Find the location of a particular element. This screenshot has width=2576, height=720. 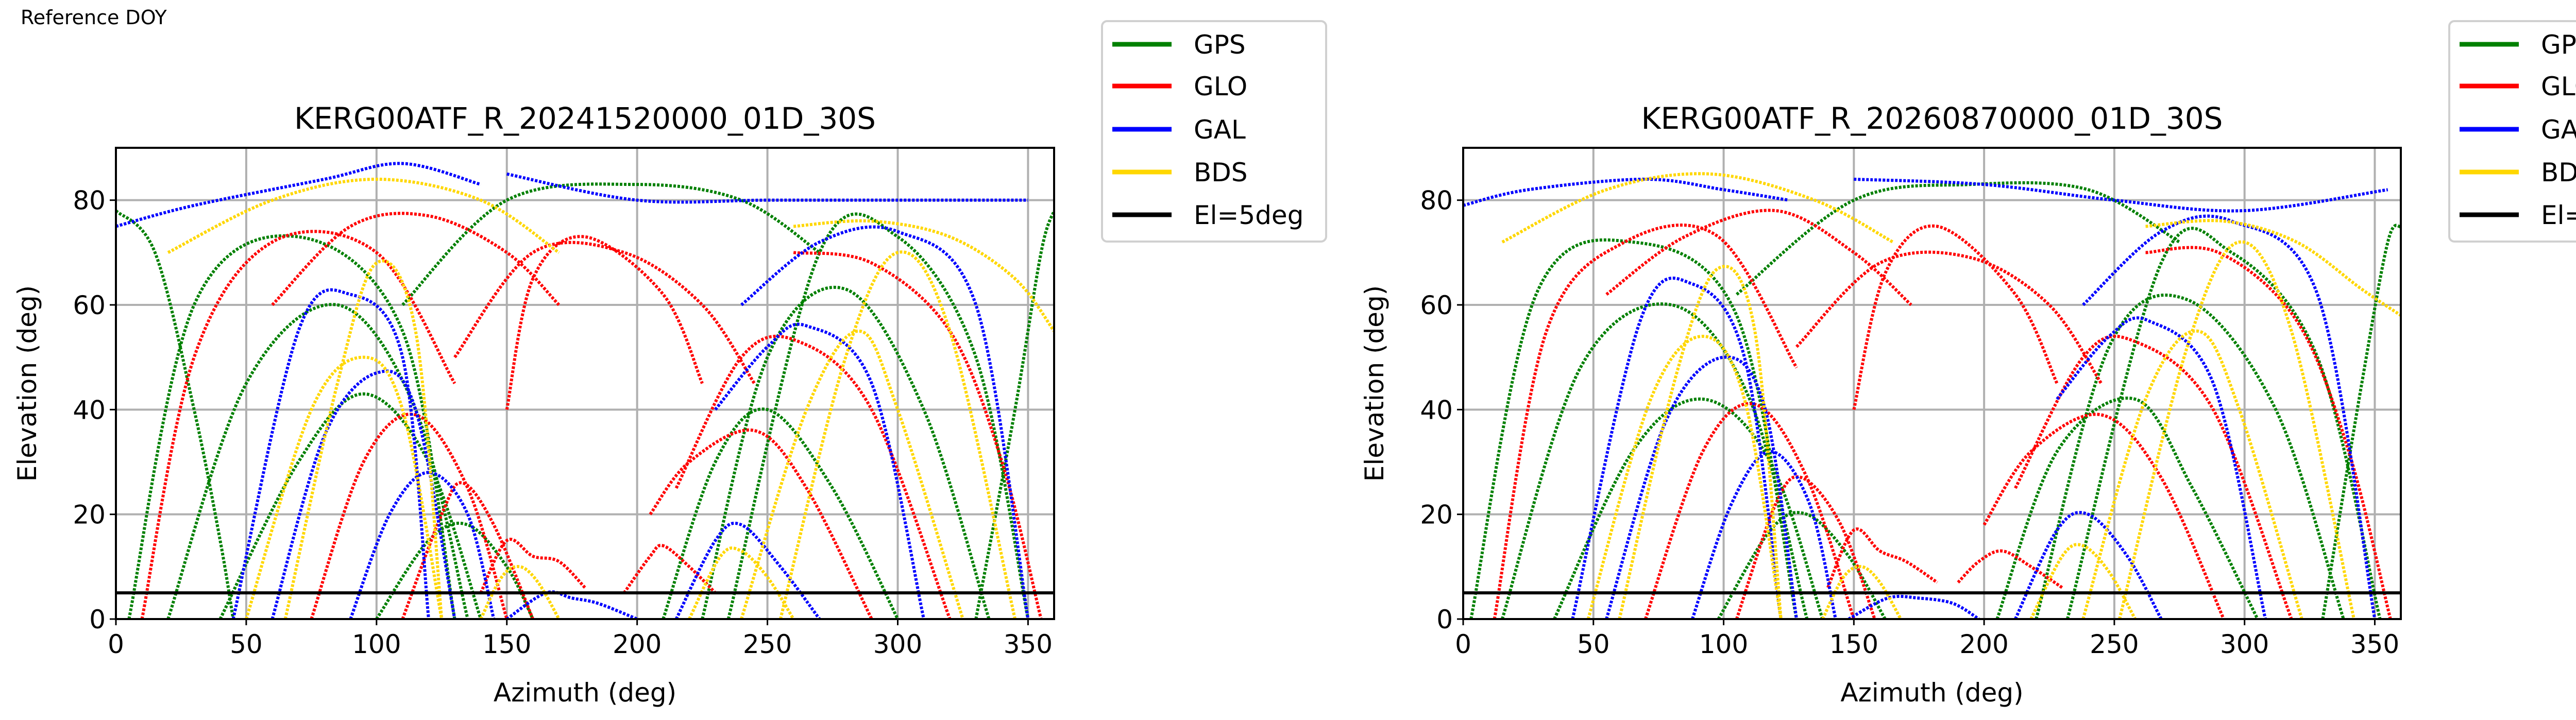

y-tick-label: 20 is located at coordinates (1436, 515).